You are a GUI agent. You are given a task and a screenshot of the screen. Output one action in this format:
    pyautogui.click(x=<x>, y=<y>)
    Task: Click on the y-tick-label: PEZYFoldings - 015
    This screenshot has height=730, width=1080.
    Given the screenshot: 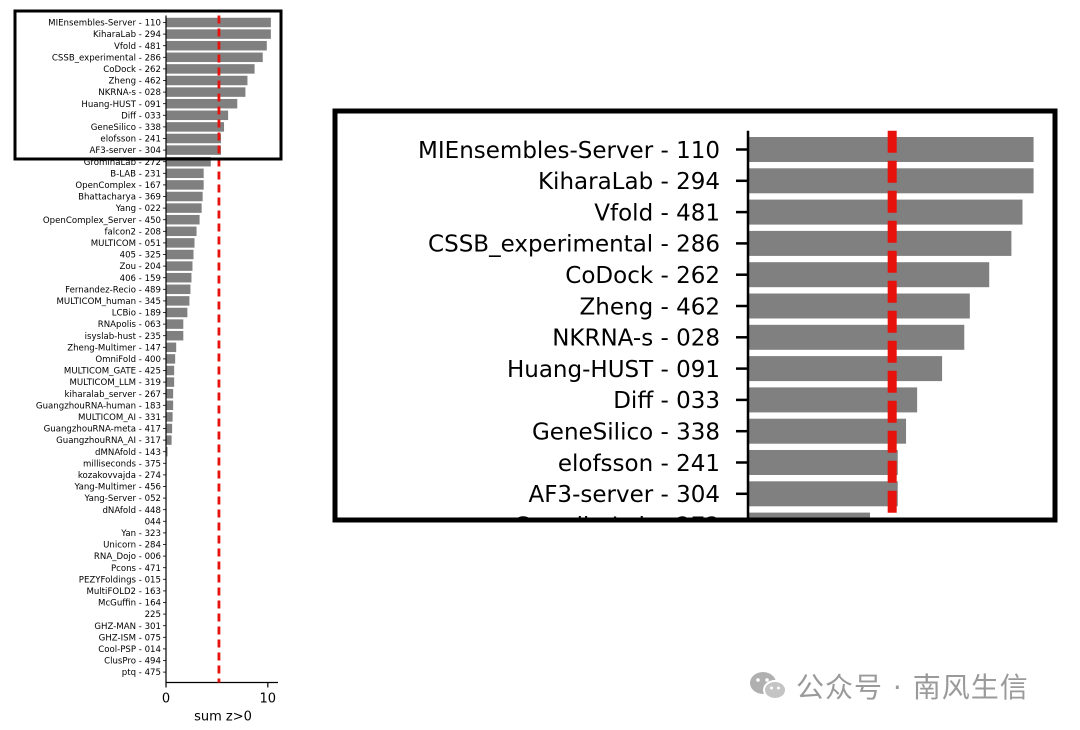 What is the action you would take?
    pyautogui.click(x=120, y=580)
    